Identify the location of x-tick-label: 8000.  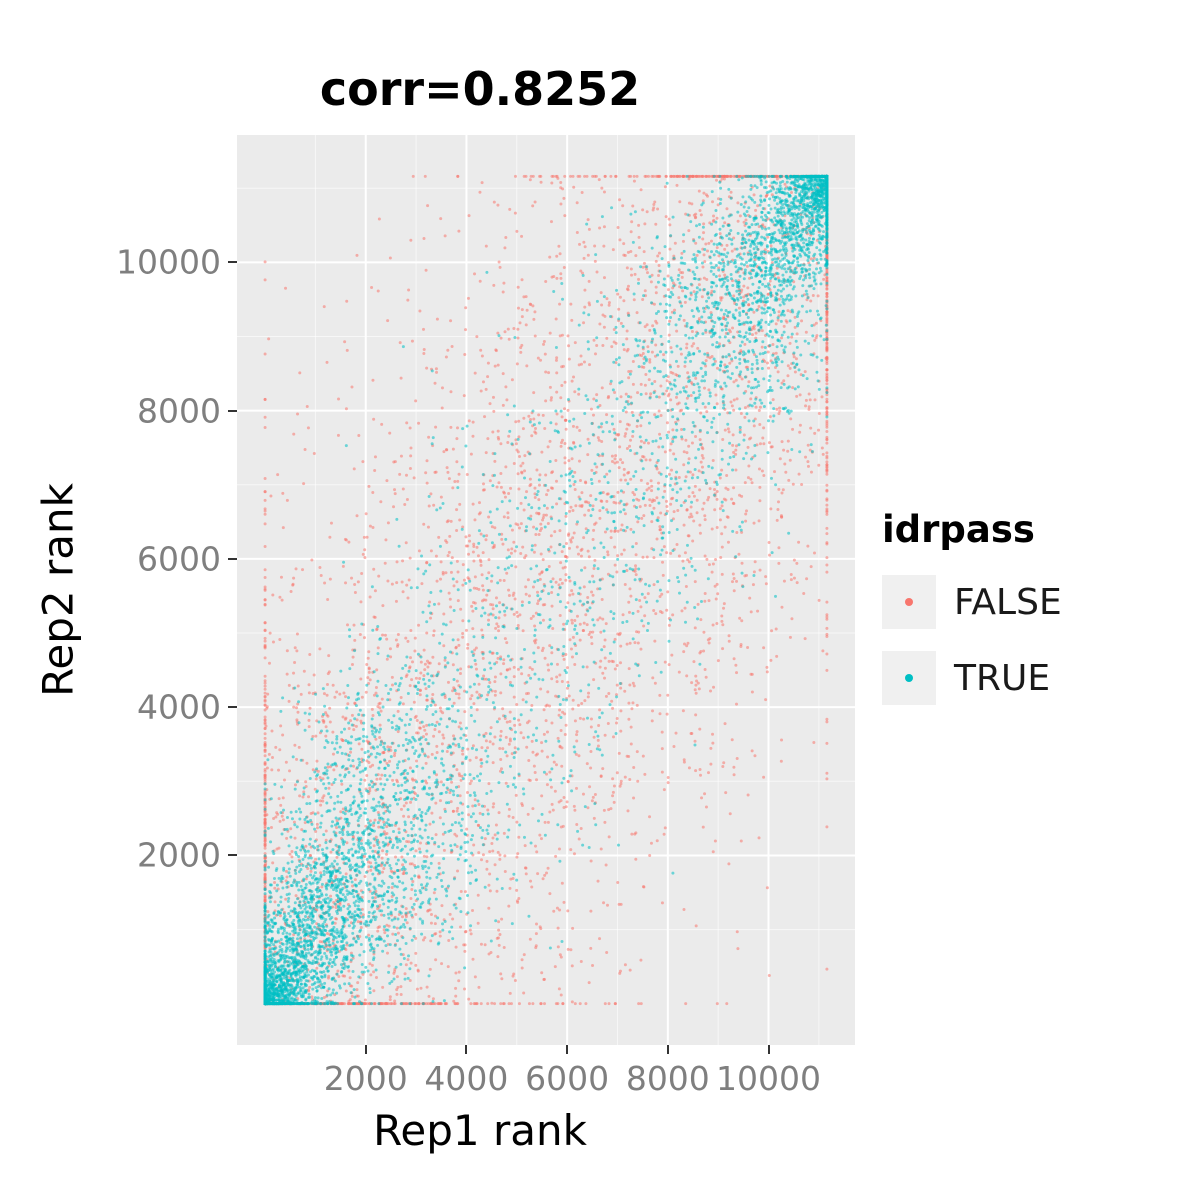
(667, 1078).